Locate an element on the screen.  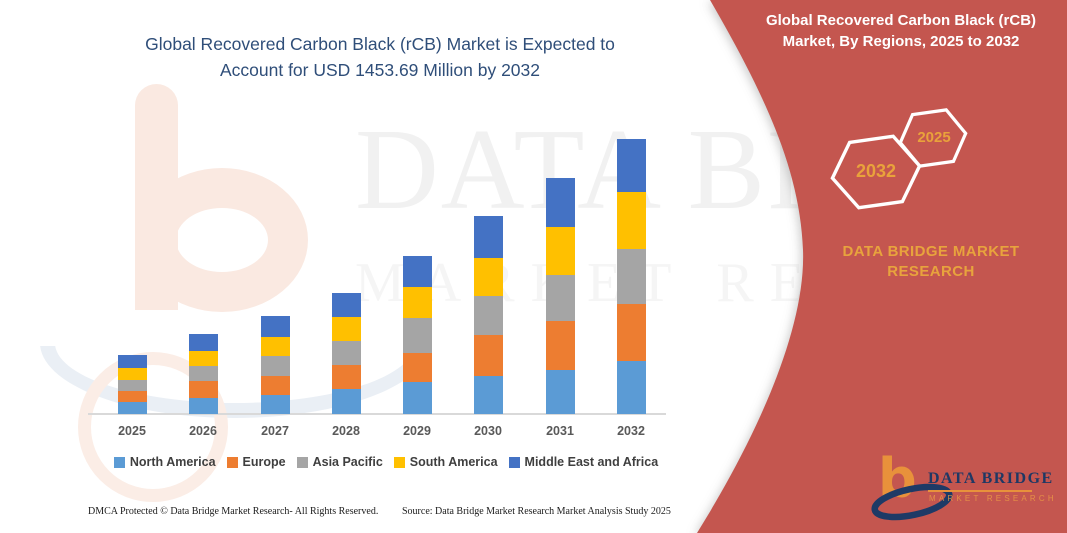
bar-segment-2032-asia-pacific is located at coordinates (631, 277).